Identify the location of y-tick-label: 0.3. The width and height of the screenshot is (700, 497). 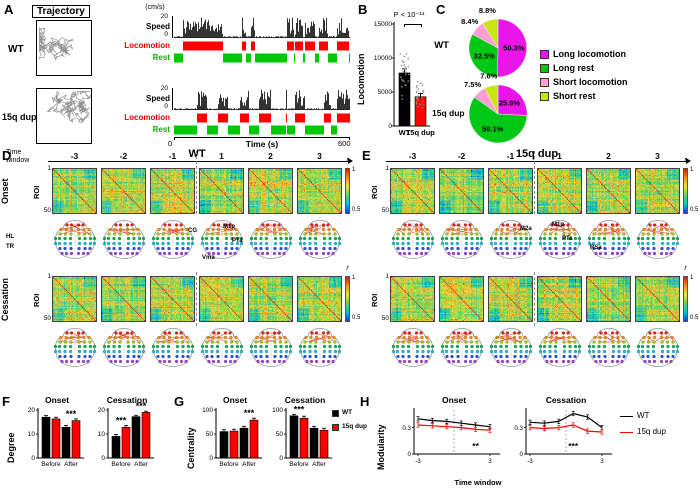
(406, 428).